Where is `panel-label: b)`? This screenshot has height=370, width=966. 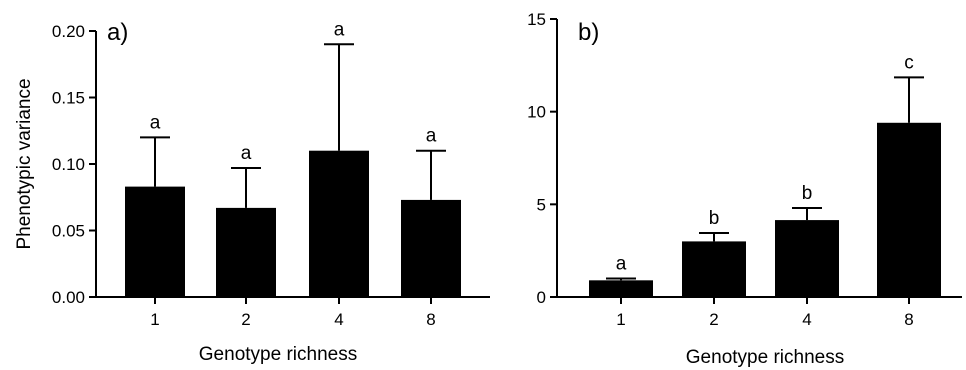
panel-label: b) is located at coordinates (588, 32).